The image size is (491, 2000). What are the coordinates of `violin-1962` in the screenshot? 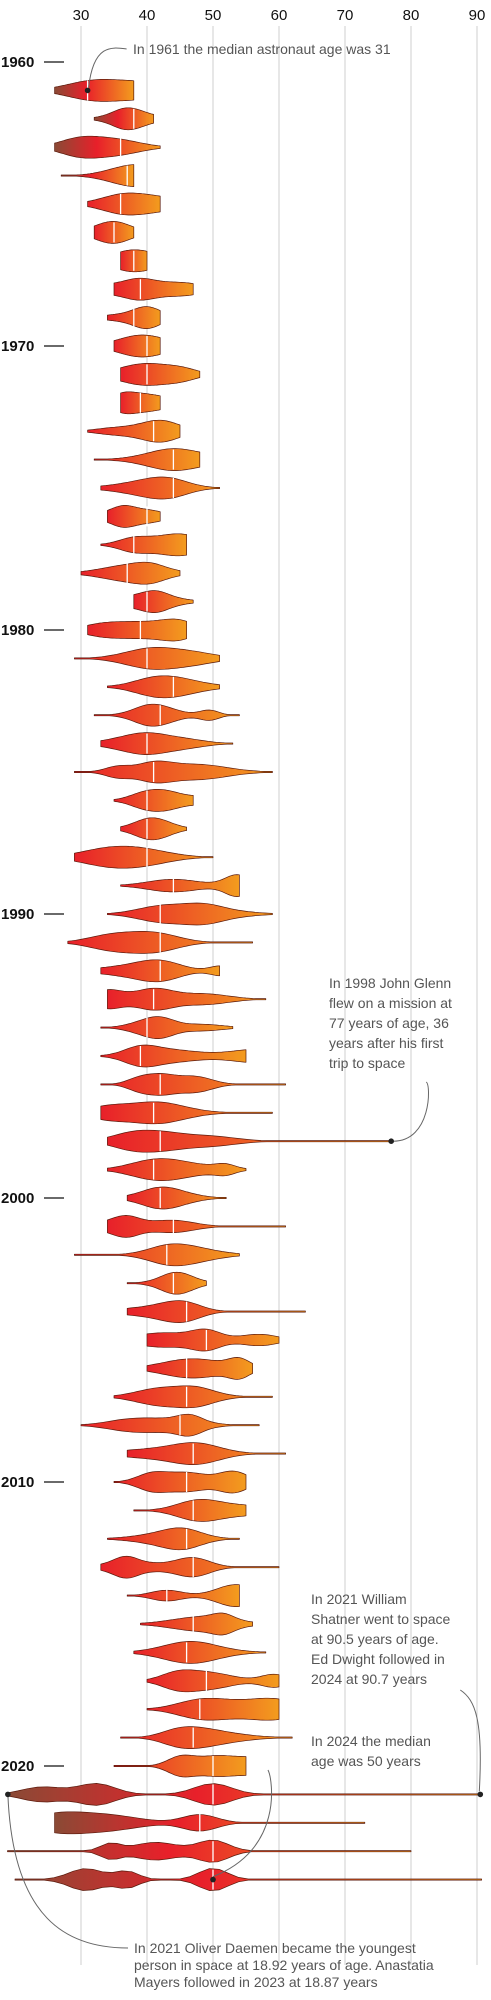 It's located at (123, 119).